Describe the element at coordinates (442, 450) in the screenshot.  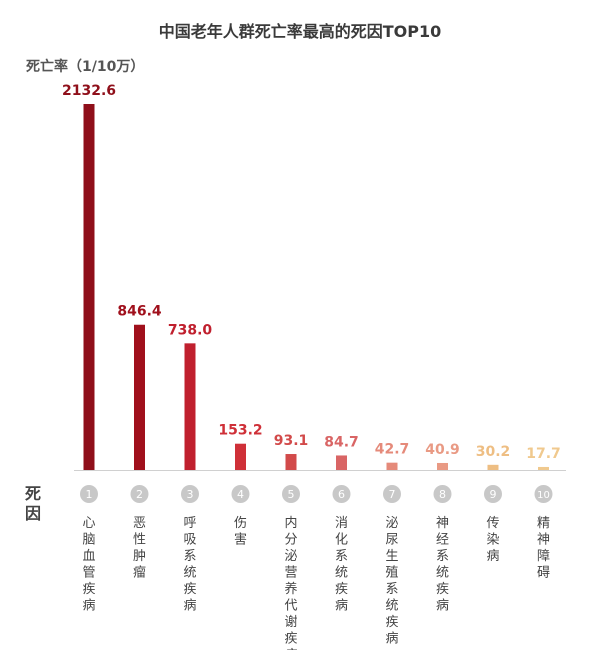
I see `data-label: 40.9` at that location.